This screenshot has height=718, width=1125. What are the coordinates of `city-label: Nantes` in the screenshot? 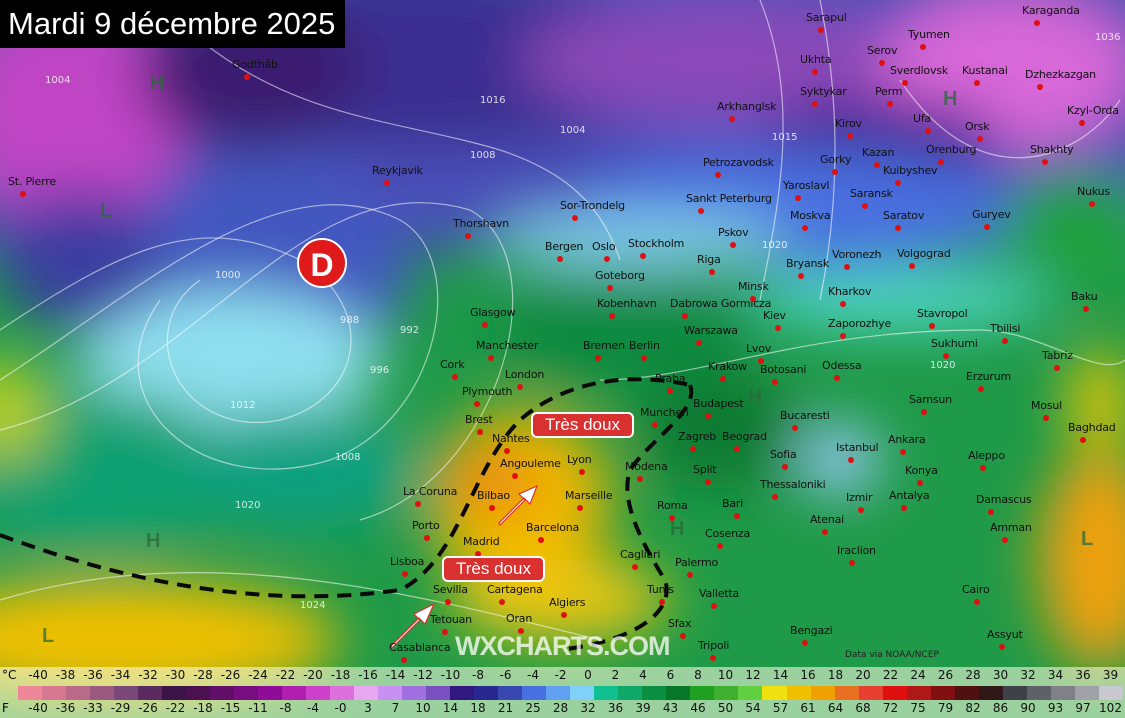 It's located at (511, 438).